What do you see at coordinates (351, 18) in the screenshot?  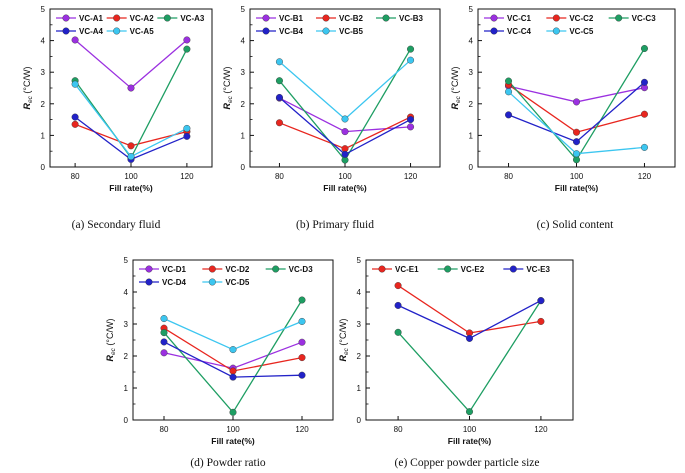 I see `legend-label: VC-B2` at bounding box center [351, 18].